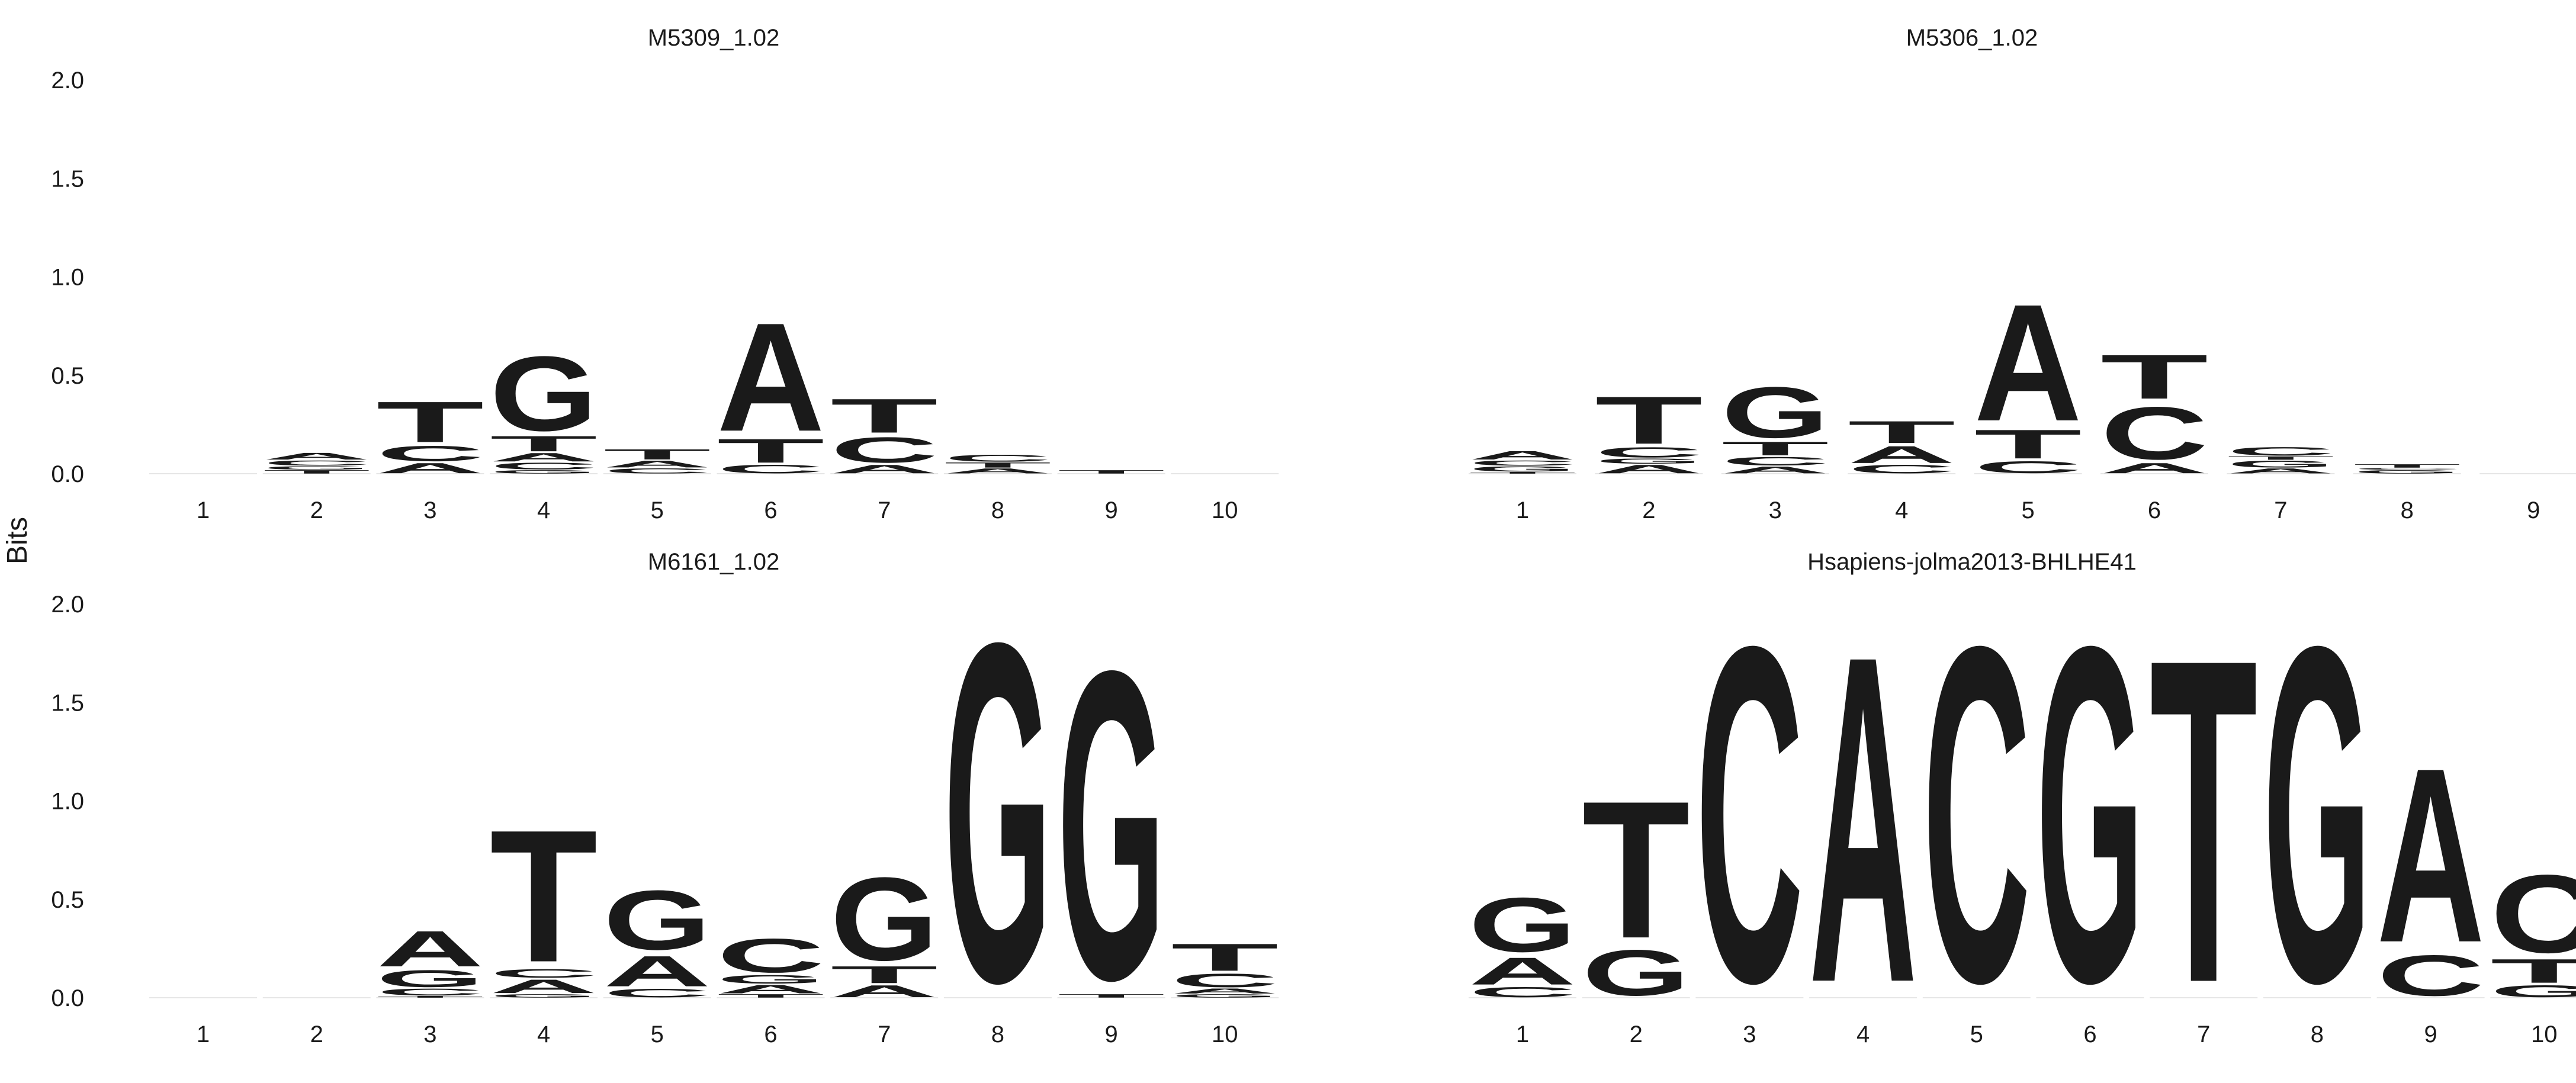  I want to click on y-tick-label: 1.0, so click(67, 278).